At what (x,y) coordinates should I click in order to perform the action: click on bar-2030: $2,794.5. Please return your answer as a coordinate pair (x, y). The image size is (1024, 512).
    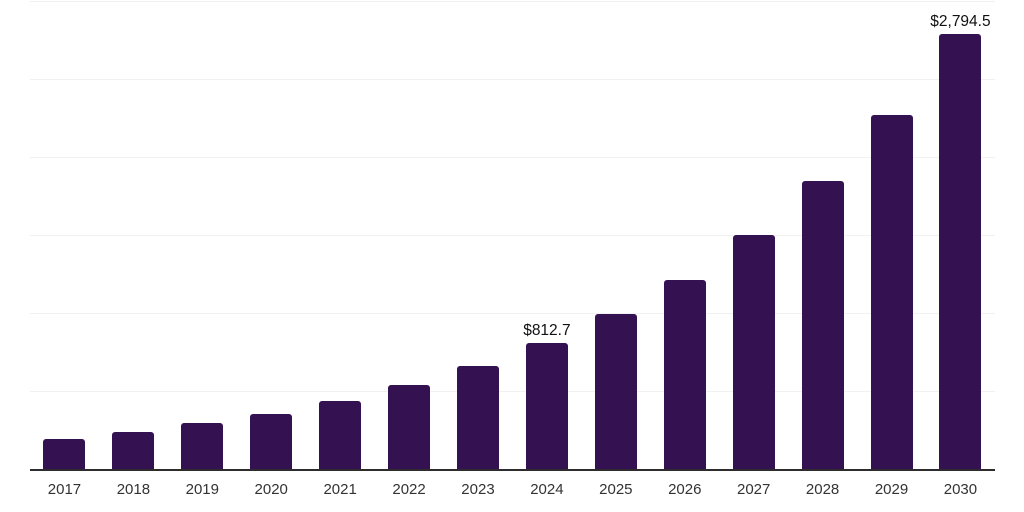
    Looking at the image, I should click on (960, 242).